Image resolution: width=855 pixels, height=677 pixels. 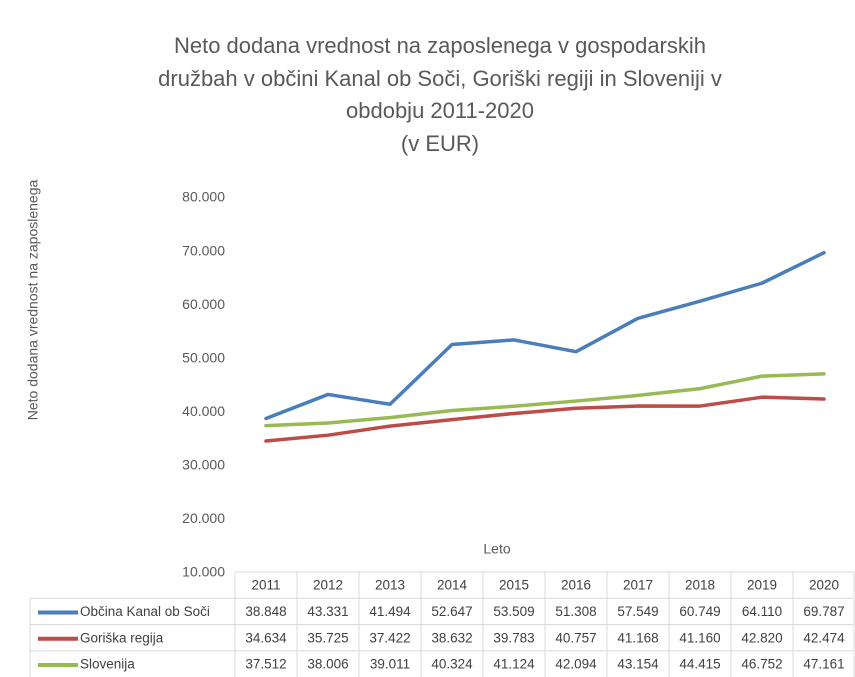 What do you see at coordinates (145, 611) in the screenshot?
I see `legend-label: Občina Kanal ob Soči` at bounding box center [145, 611].